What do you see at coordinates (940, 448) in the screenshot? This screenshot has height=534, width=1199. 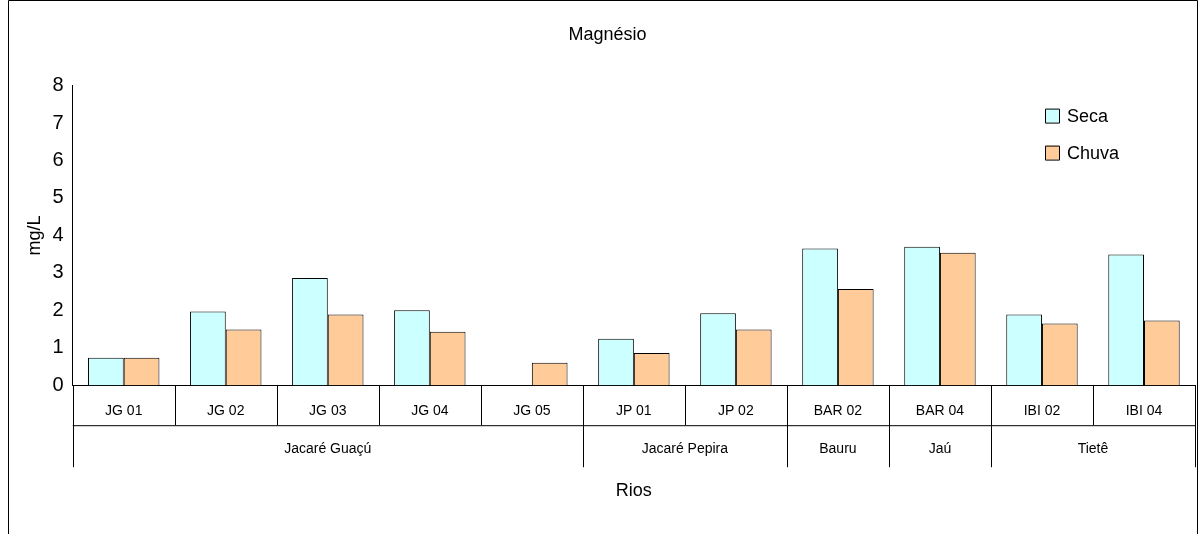 I see `text: Jaú` at bounding box center [940, 448].